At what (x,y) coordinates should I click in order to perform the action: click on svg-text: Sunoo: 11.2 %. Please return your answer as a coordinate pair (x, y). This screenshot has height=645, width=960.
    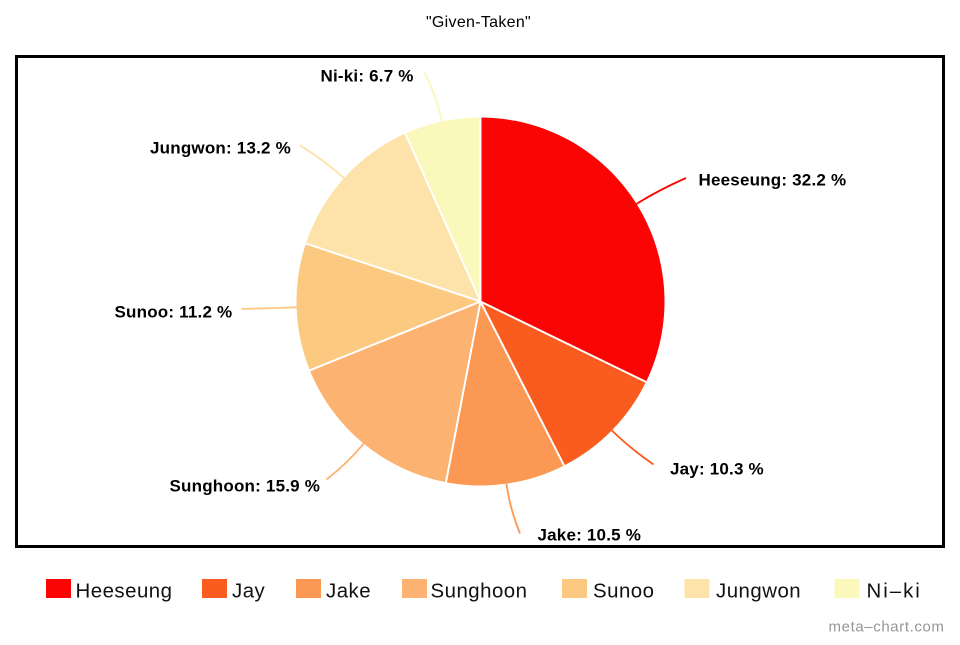
    Looking at the image, I should click on (174, 311).